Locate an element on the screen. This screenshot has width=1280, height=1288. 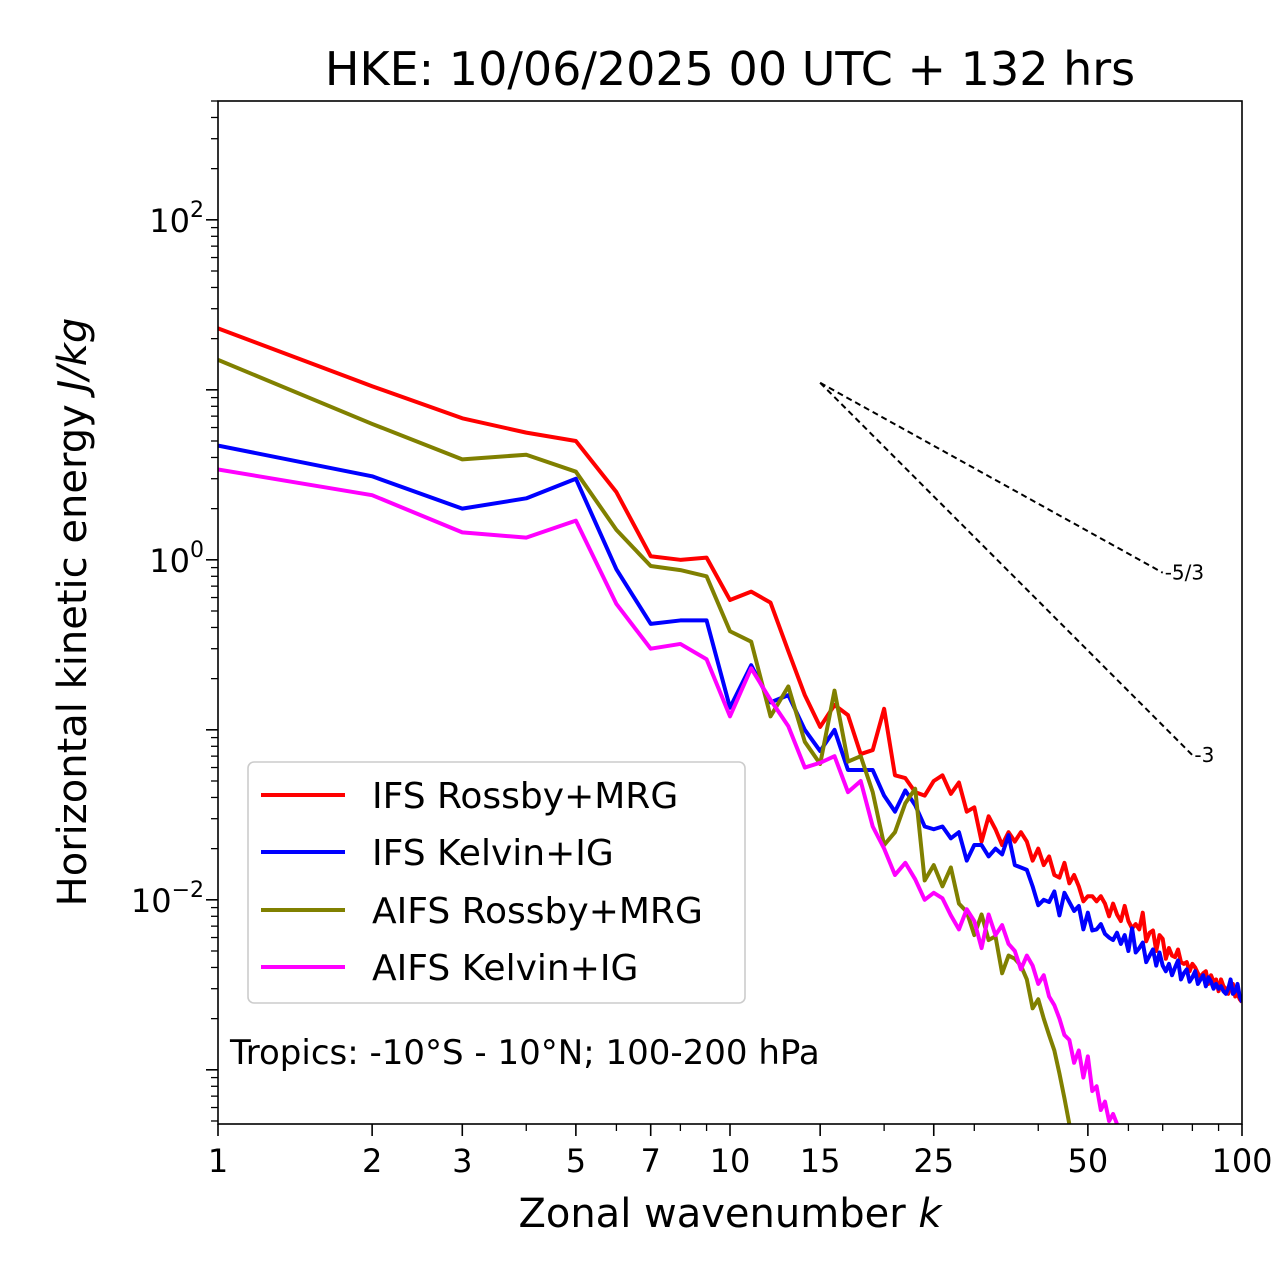
y-tick-label: 10⁰ is located at coordinates (176, 559).